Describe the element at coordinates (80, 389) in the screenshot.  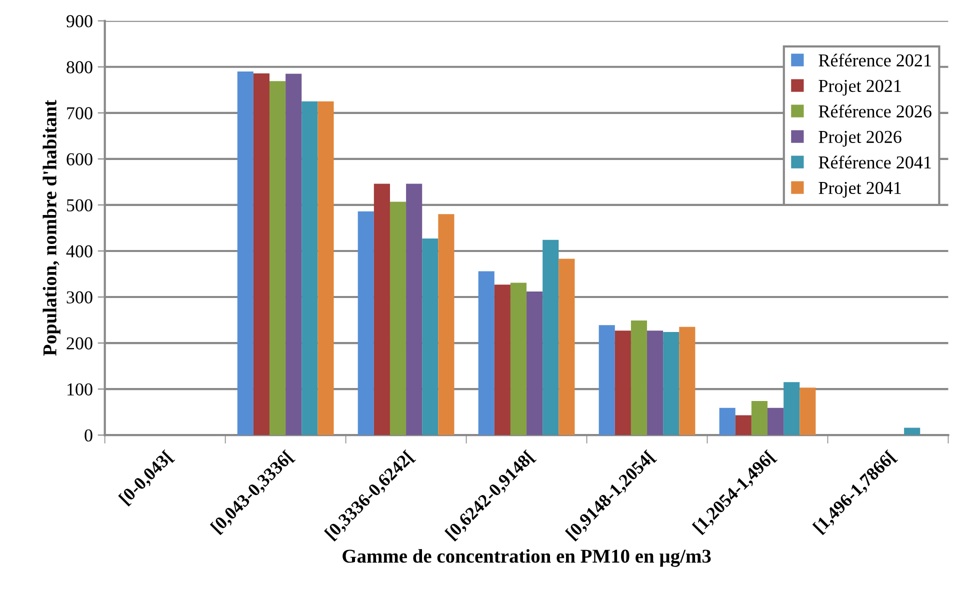
I see `y-tick-label: 100` at that location.